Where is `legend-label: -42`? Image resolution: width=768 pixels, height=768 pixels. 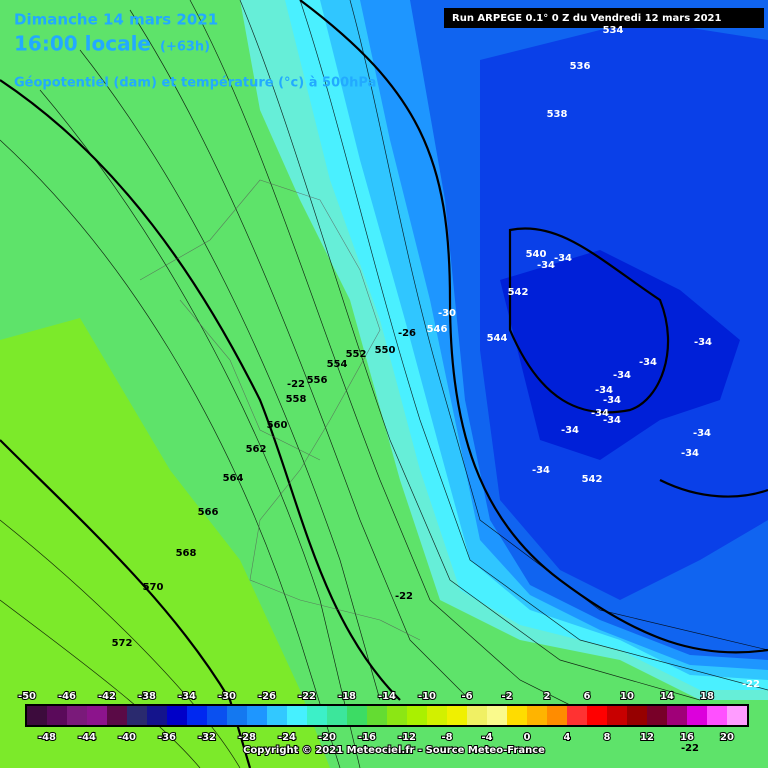 legend-label: -42 is located at coordinates (107, 696).